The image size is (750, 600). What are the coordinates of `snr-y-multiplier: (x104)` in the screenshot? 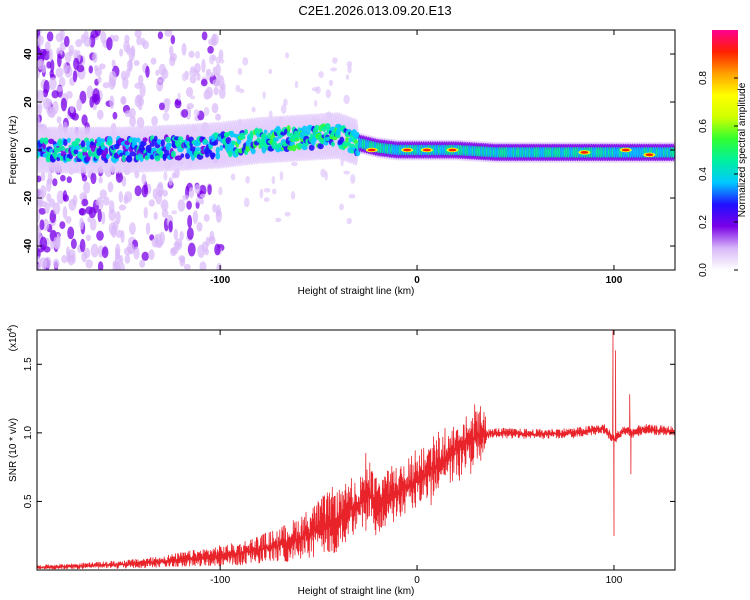 It's located at (13, 338).